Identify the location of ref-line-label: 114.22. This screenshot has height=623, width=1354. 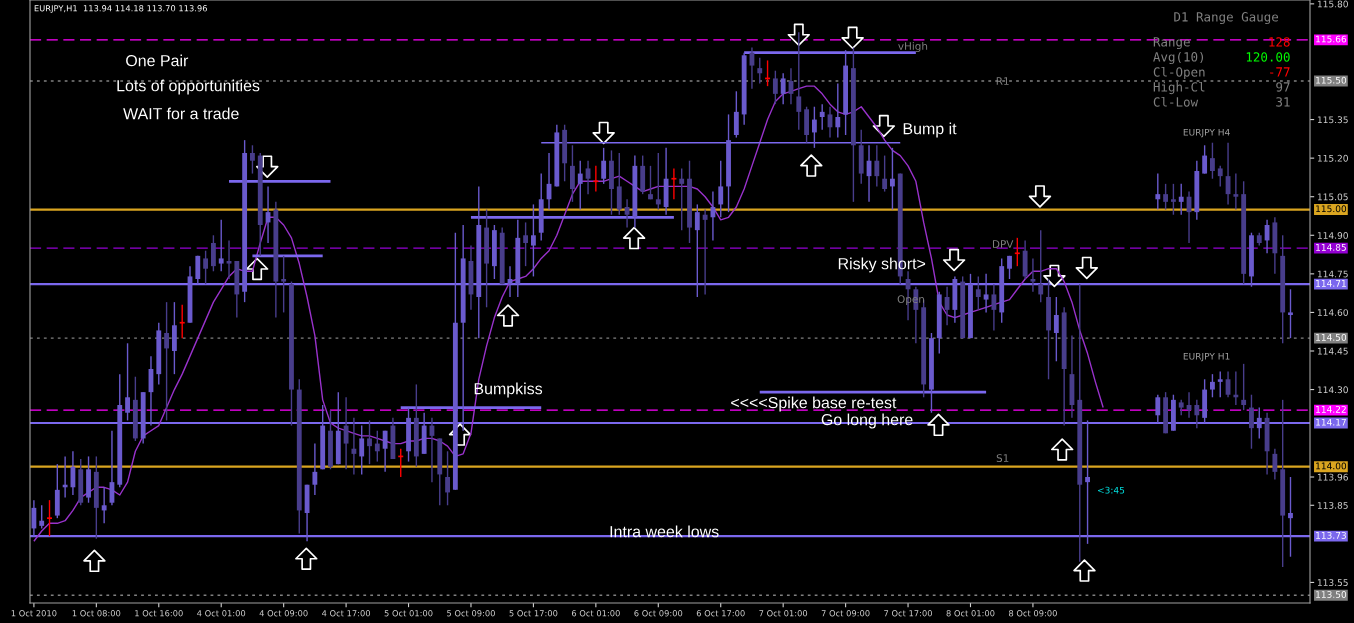
(1331, 409).